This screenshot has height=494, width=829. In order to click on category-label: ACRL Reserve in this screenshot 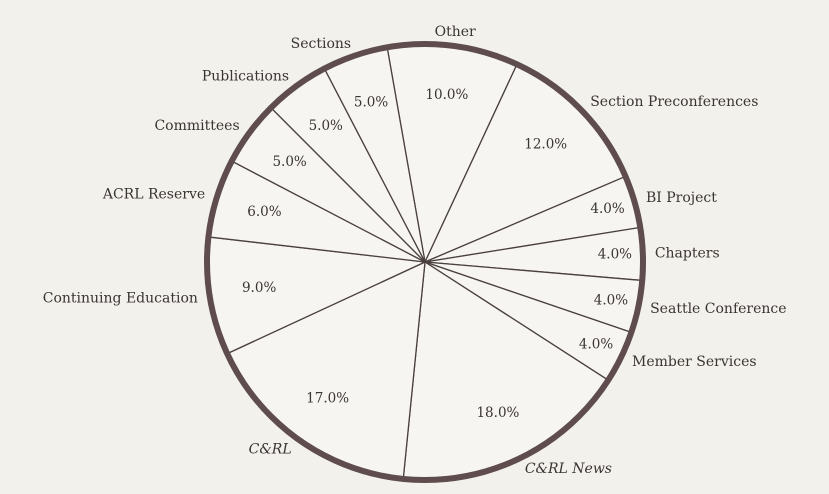, I will do `click(153, 194)`.